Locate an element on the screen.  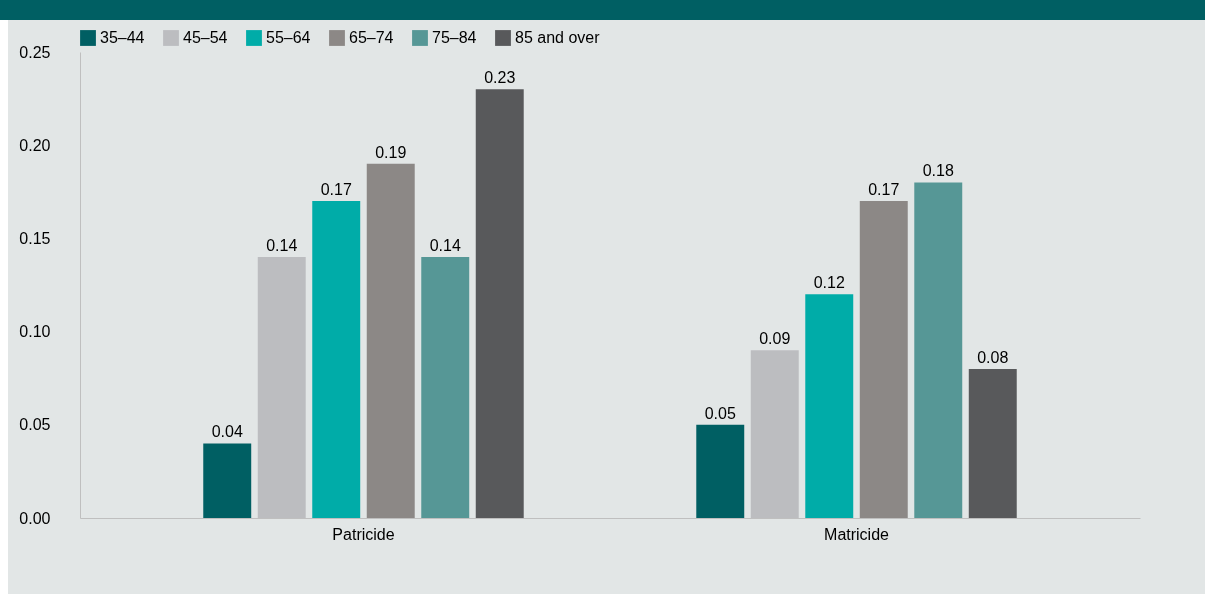
legend-label: 45–54 is located at coordinates (205, 37).